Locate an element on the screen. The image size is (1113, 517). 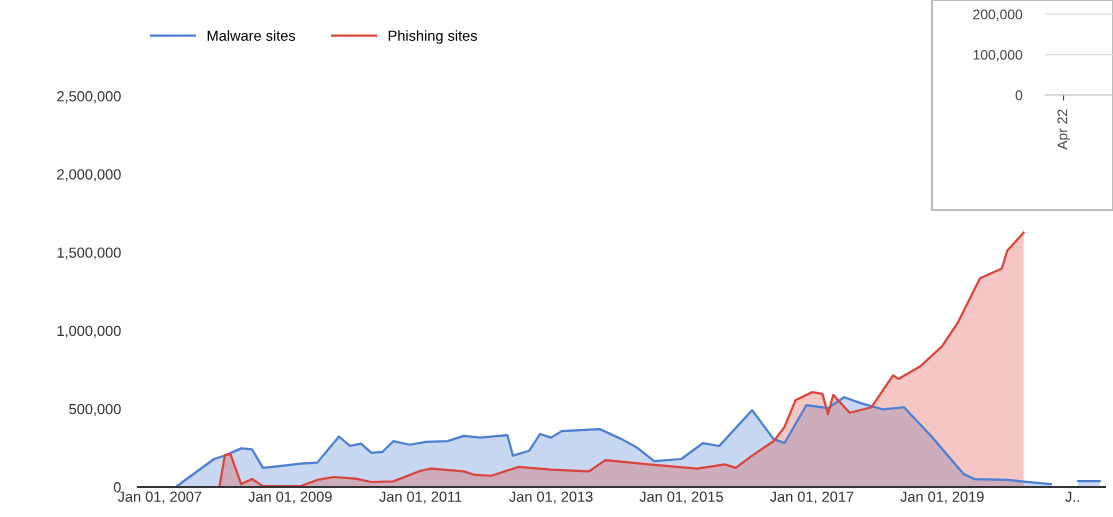
x-tick-label: Apr 22 is located at coordinates (1064, 129).